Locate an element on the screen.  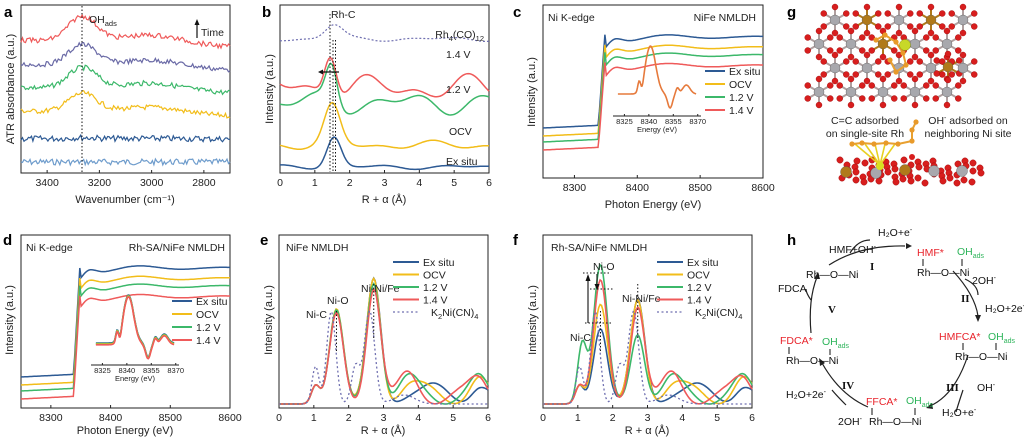
panel-b-y-axis-label: Intensity (a.u.) is located at coordinates (270, 89).